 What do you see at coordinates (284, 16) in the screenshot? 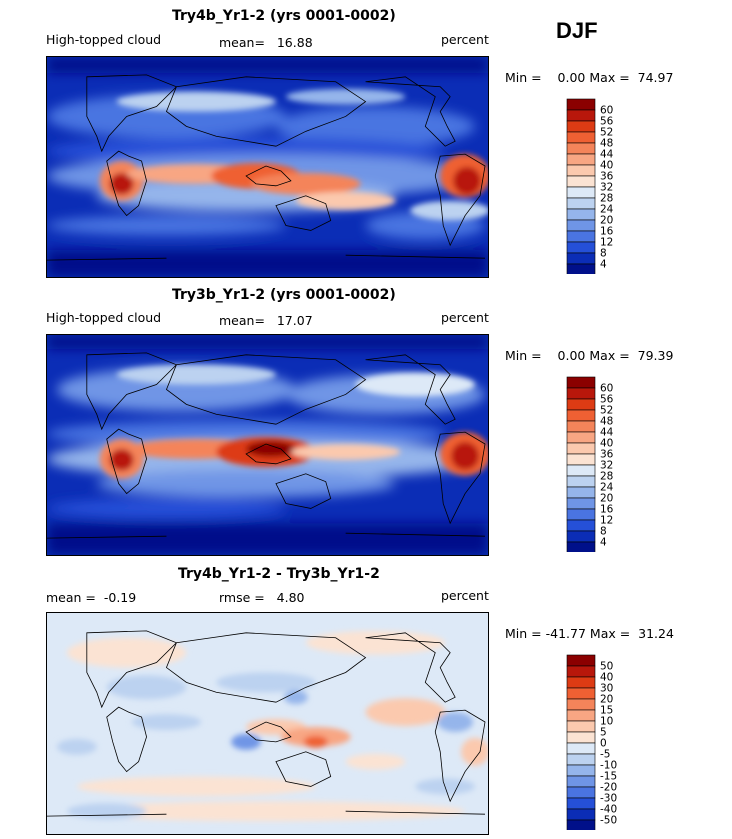
I see `panel-1-title: Try4b_Yr1-2 (yrs 0001-0002)` at bounding box center [284, 16].